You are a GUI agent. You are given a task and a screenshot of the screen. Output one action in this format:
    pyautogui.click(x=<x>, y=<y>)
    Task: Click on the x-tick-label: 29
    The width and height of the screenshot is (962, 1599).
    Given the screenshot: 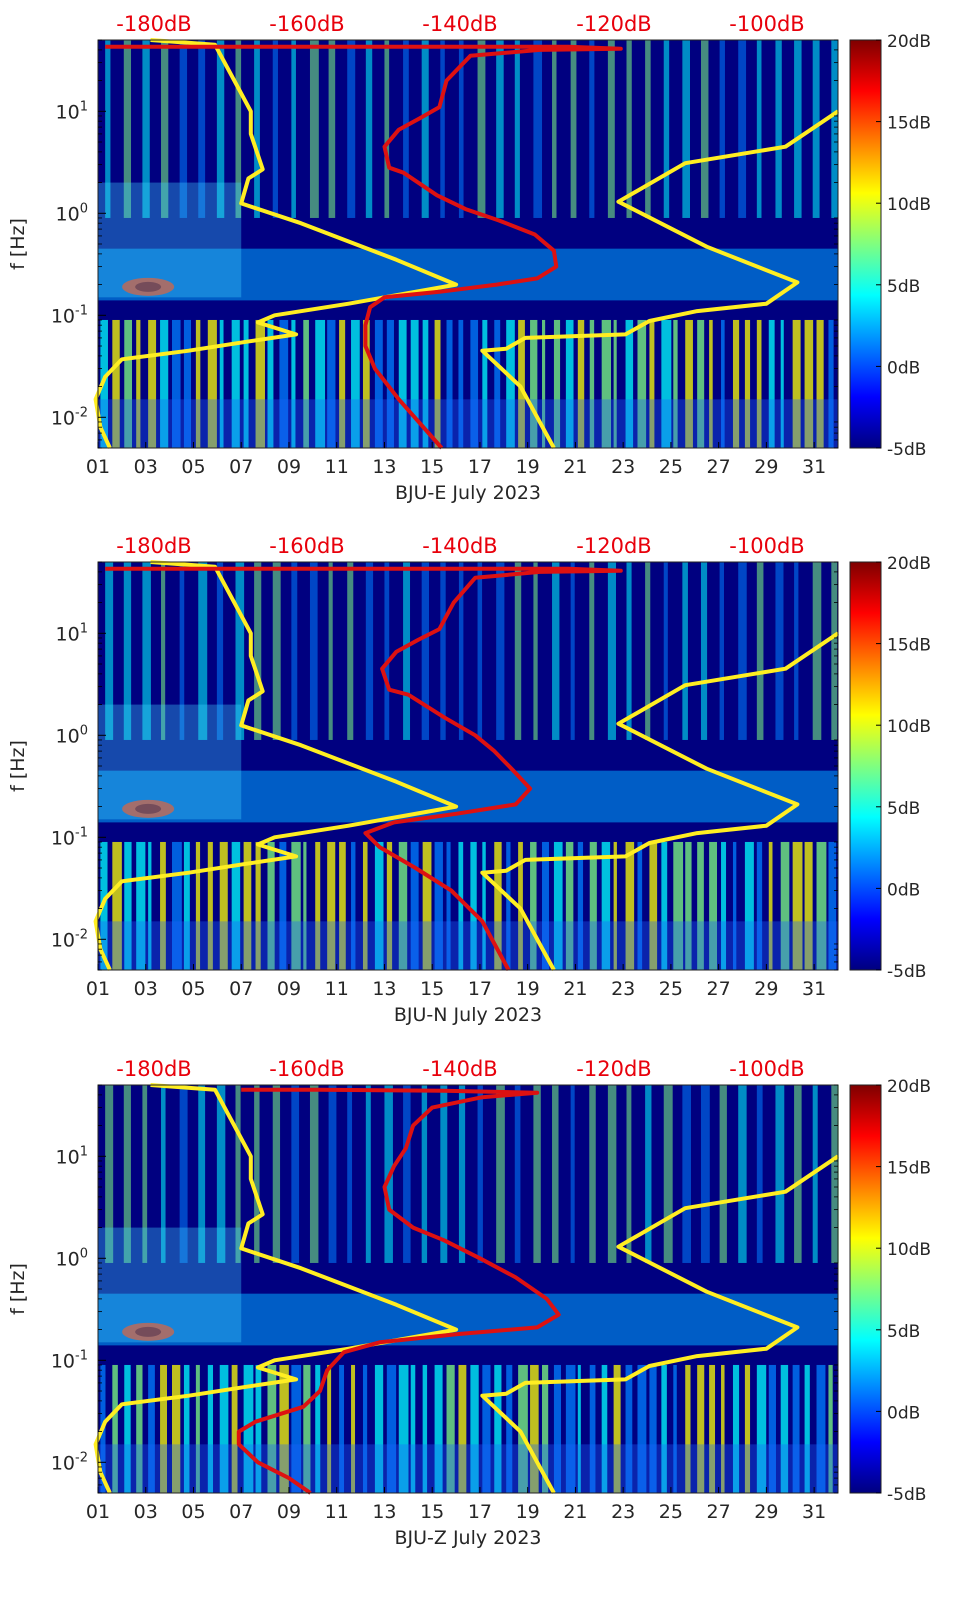 What is the action you would take?
    pyautogui.click(x=766, y=467)
    